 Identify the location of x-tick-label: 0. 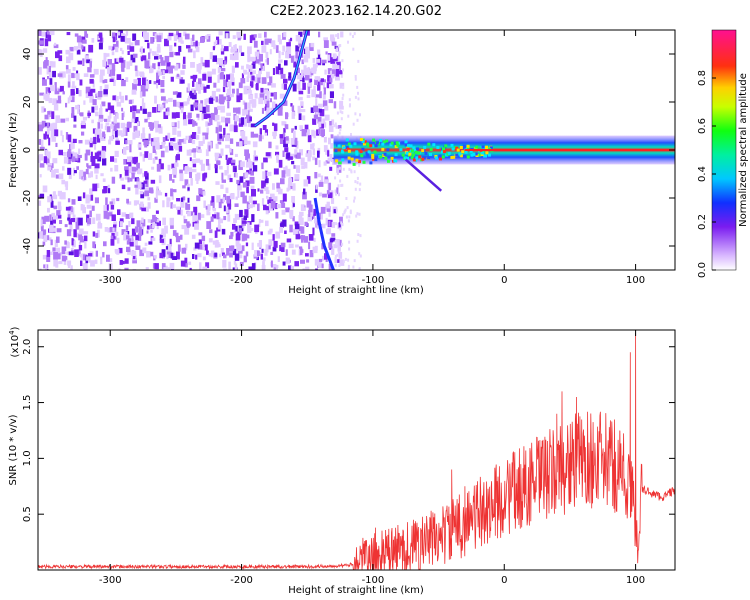
(504, 580).